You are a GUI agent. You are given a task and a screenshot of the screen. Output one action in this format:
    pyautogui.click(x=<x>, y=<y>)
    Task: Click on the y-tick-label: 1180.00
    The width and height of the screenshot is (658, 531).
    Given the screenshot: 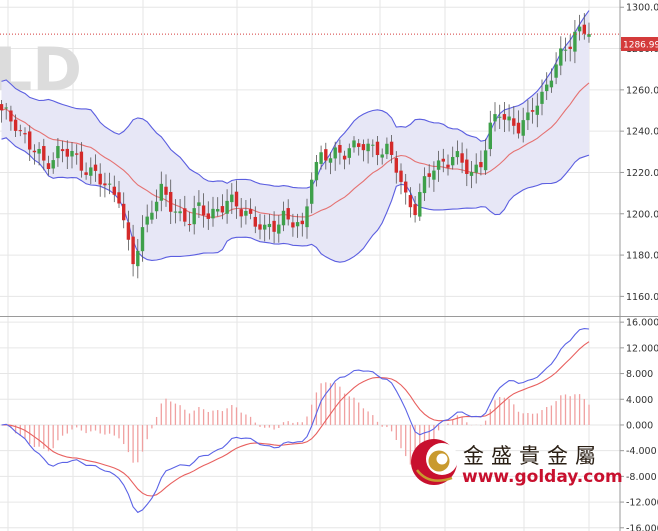 What is the action you would take?
    pyautogui.click(x=642, y=256)
    